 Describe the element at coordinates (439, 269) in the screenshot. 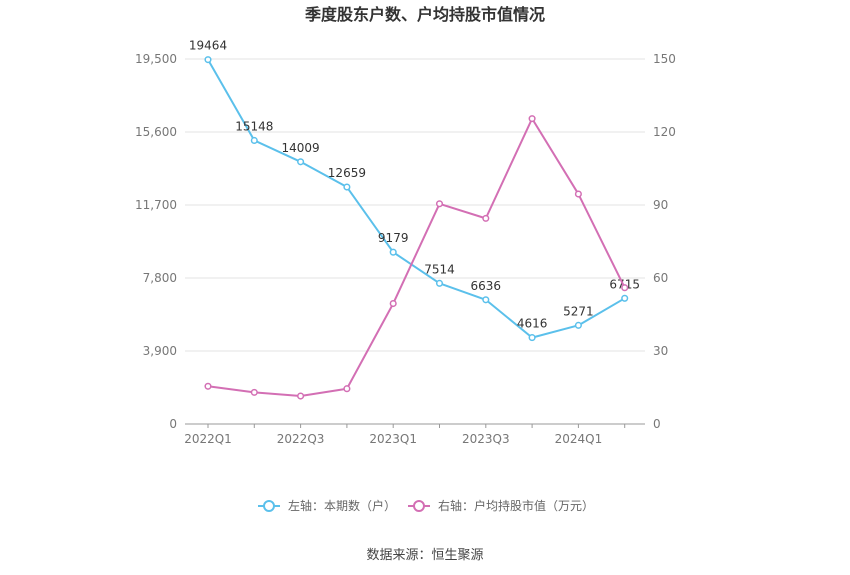

I see `data-label: 7514` at that location.